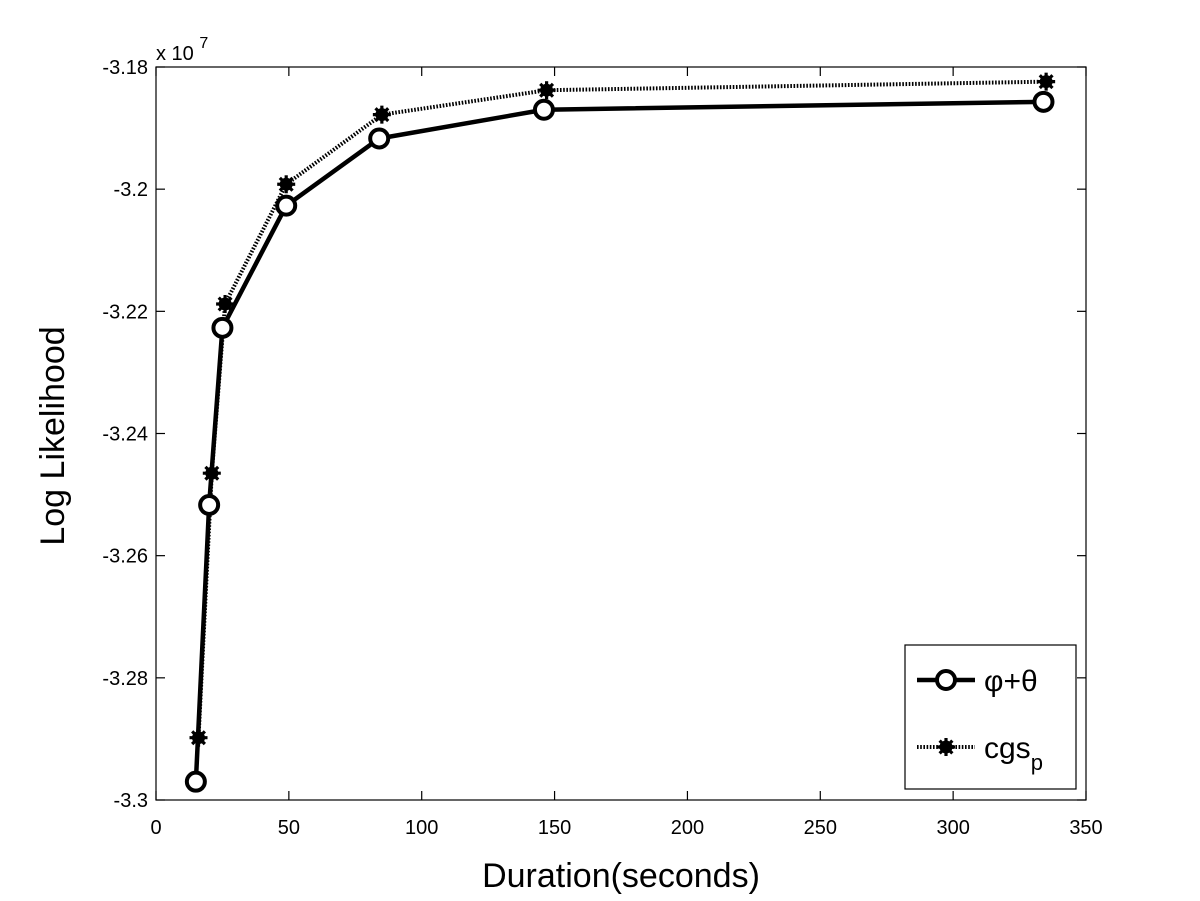  I want to click on x-tick-label: 0, so click(155, 828).